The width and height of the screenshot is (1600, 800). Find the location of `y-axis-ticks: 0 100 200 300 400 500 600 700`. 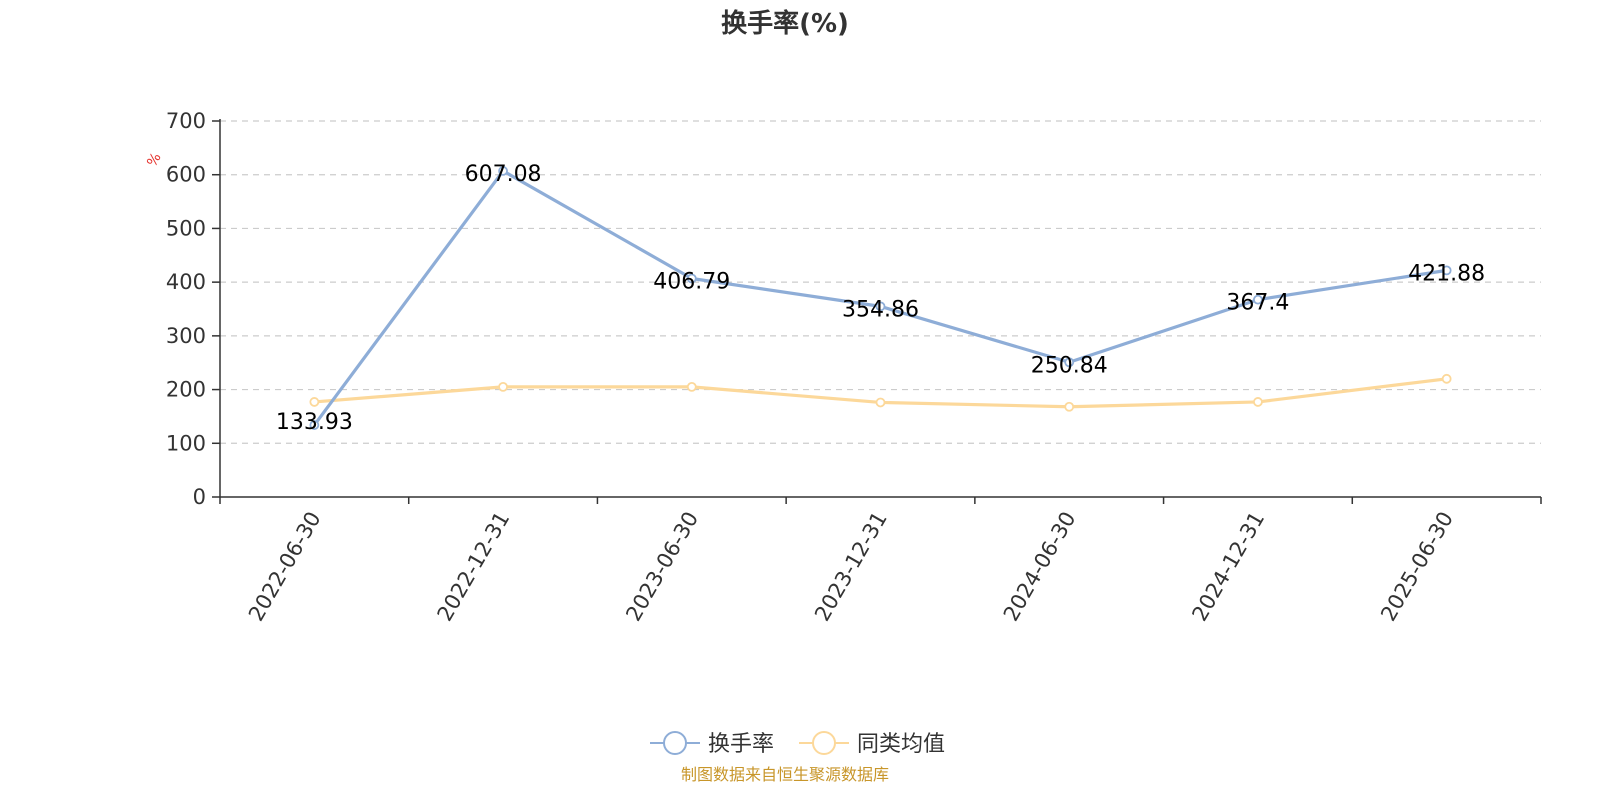

y-axis-ticks: 0 100 200 300 400 500 600 700 is located at coordinates (193, 309).